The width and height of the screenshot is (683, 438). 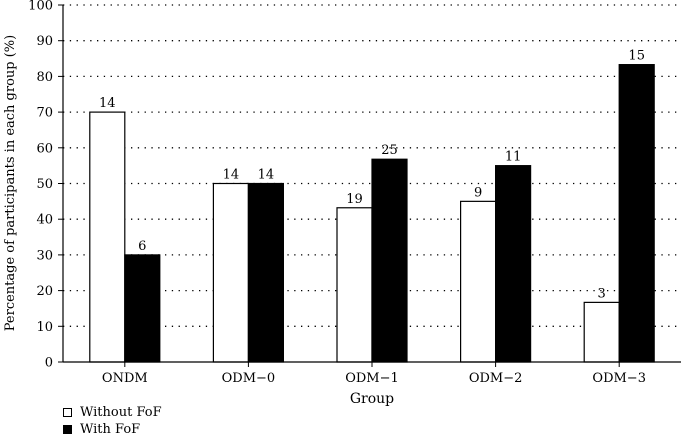 I want to click on x-tick-label: ODM−0, so click(x=249, y=378).